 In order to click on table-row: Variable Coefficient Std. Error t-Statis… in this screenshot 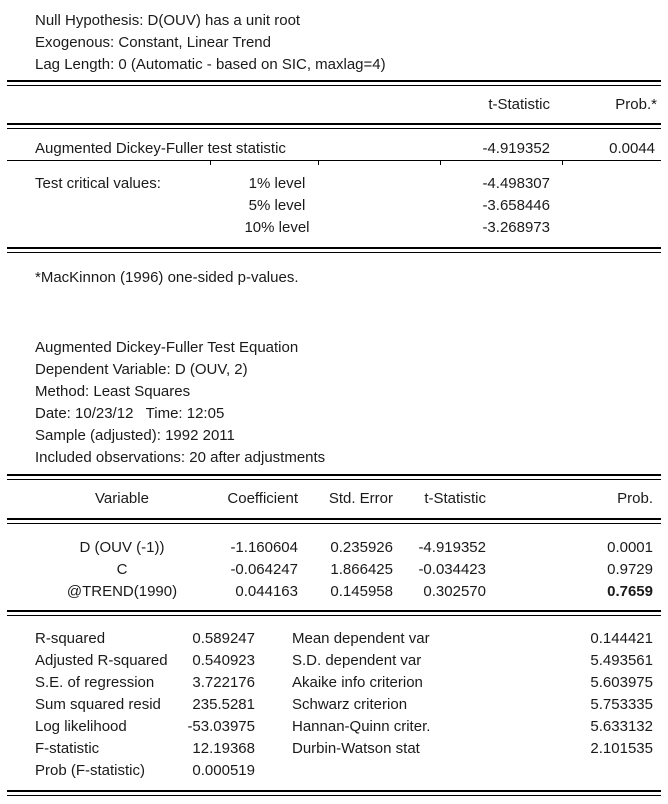, I will do `click(334, 499)`.